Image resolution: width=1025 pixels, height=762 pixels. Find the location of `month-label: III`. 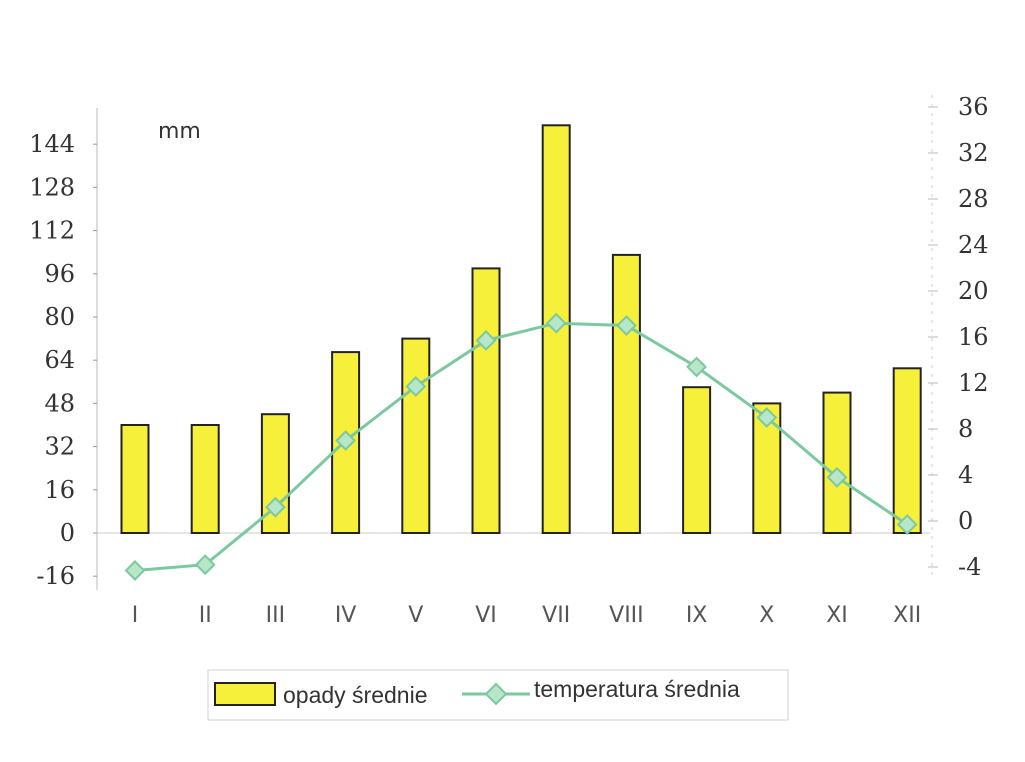

month-label: III is located at coordinates (275, 615).